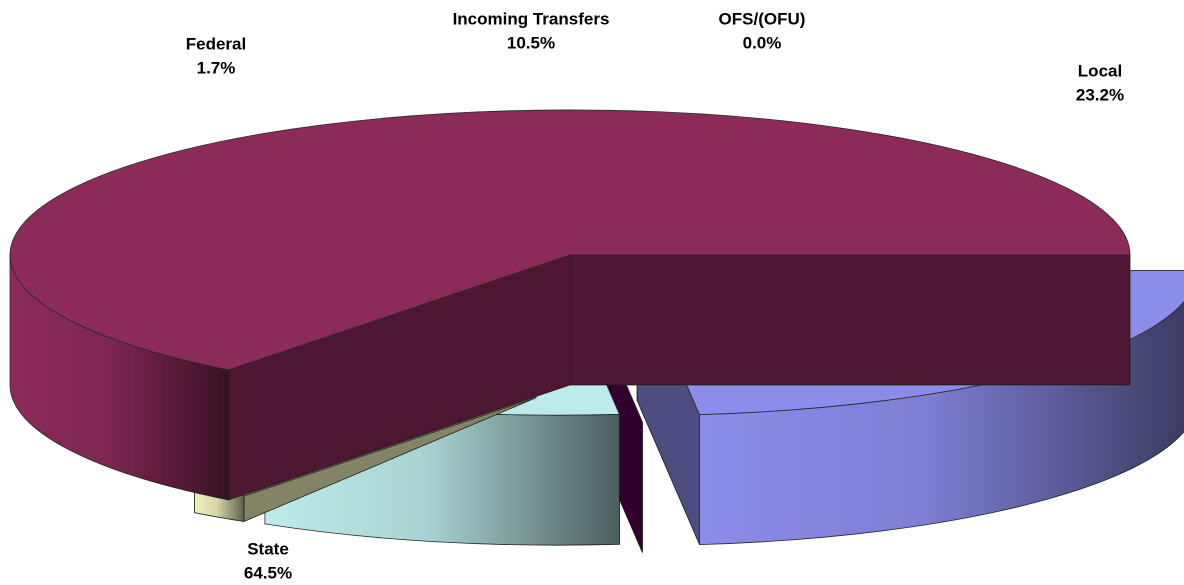 The height and width of the screenshot is (585, 1184). What do you see at coordinates (216, 67) in the screenshot?
I see `slice-value-label: 1.7%` at bounding box center [216, 67].